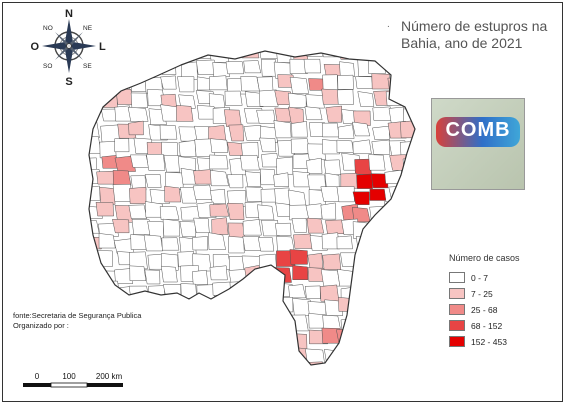  Describe the element at coordinates (102, 47) in the screenshot. I see `compass-east-label: L` at that location.